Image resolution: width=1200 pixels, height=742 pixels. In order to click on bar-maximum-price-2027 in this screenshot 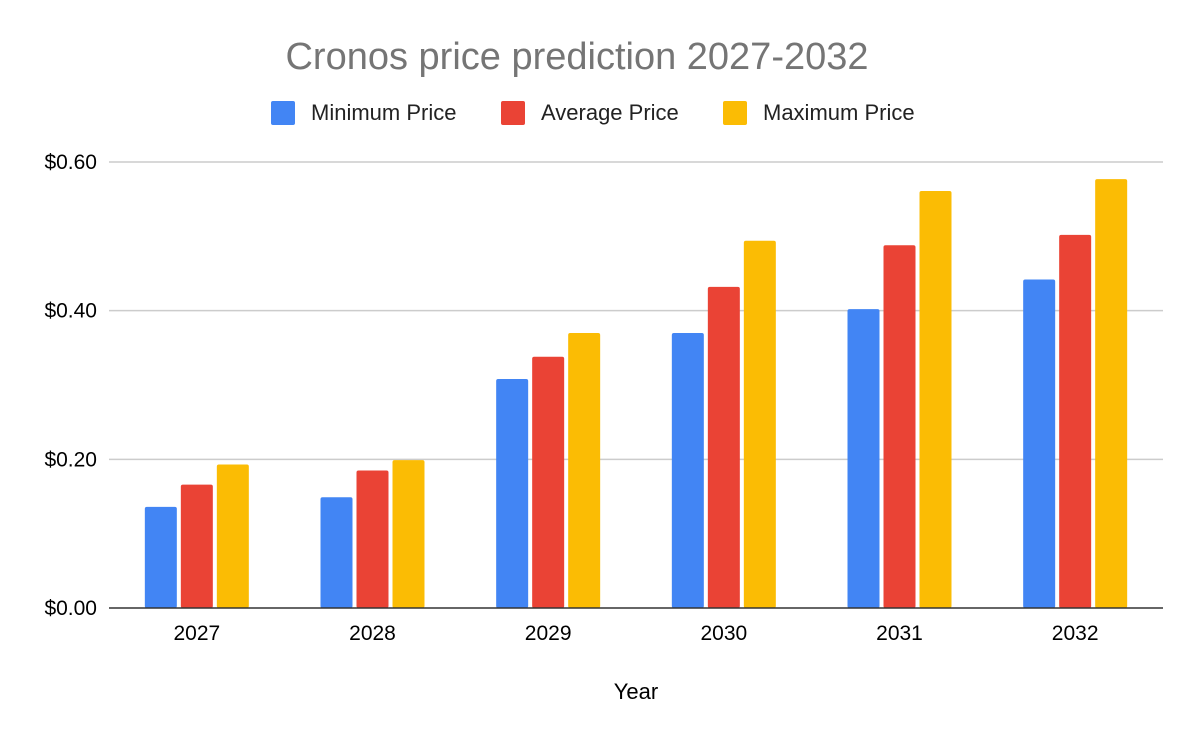, I will do `click(232, 536)`.